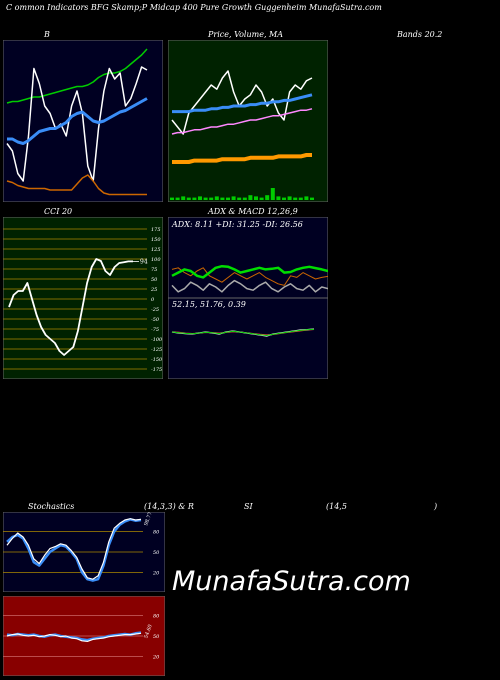 The height and width of the screenshot is (680, 500). What do you see at coordinates (156, 260) in the screenshot?
I see `cci-tick-3: 100` at bounding box center [156, 260].